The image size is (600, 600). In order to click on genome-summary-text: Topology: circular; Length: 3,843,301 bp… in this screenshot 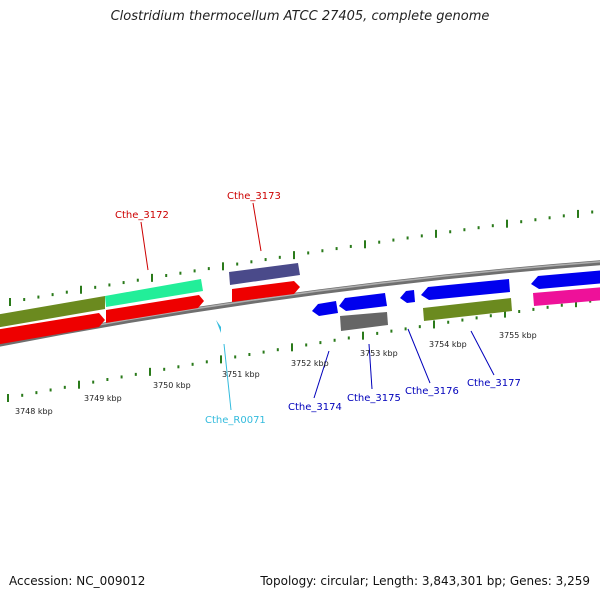, I will do `click(425, 581)`.